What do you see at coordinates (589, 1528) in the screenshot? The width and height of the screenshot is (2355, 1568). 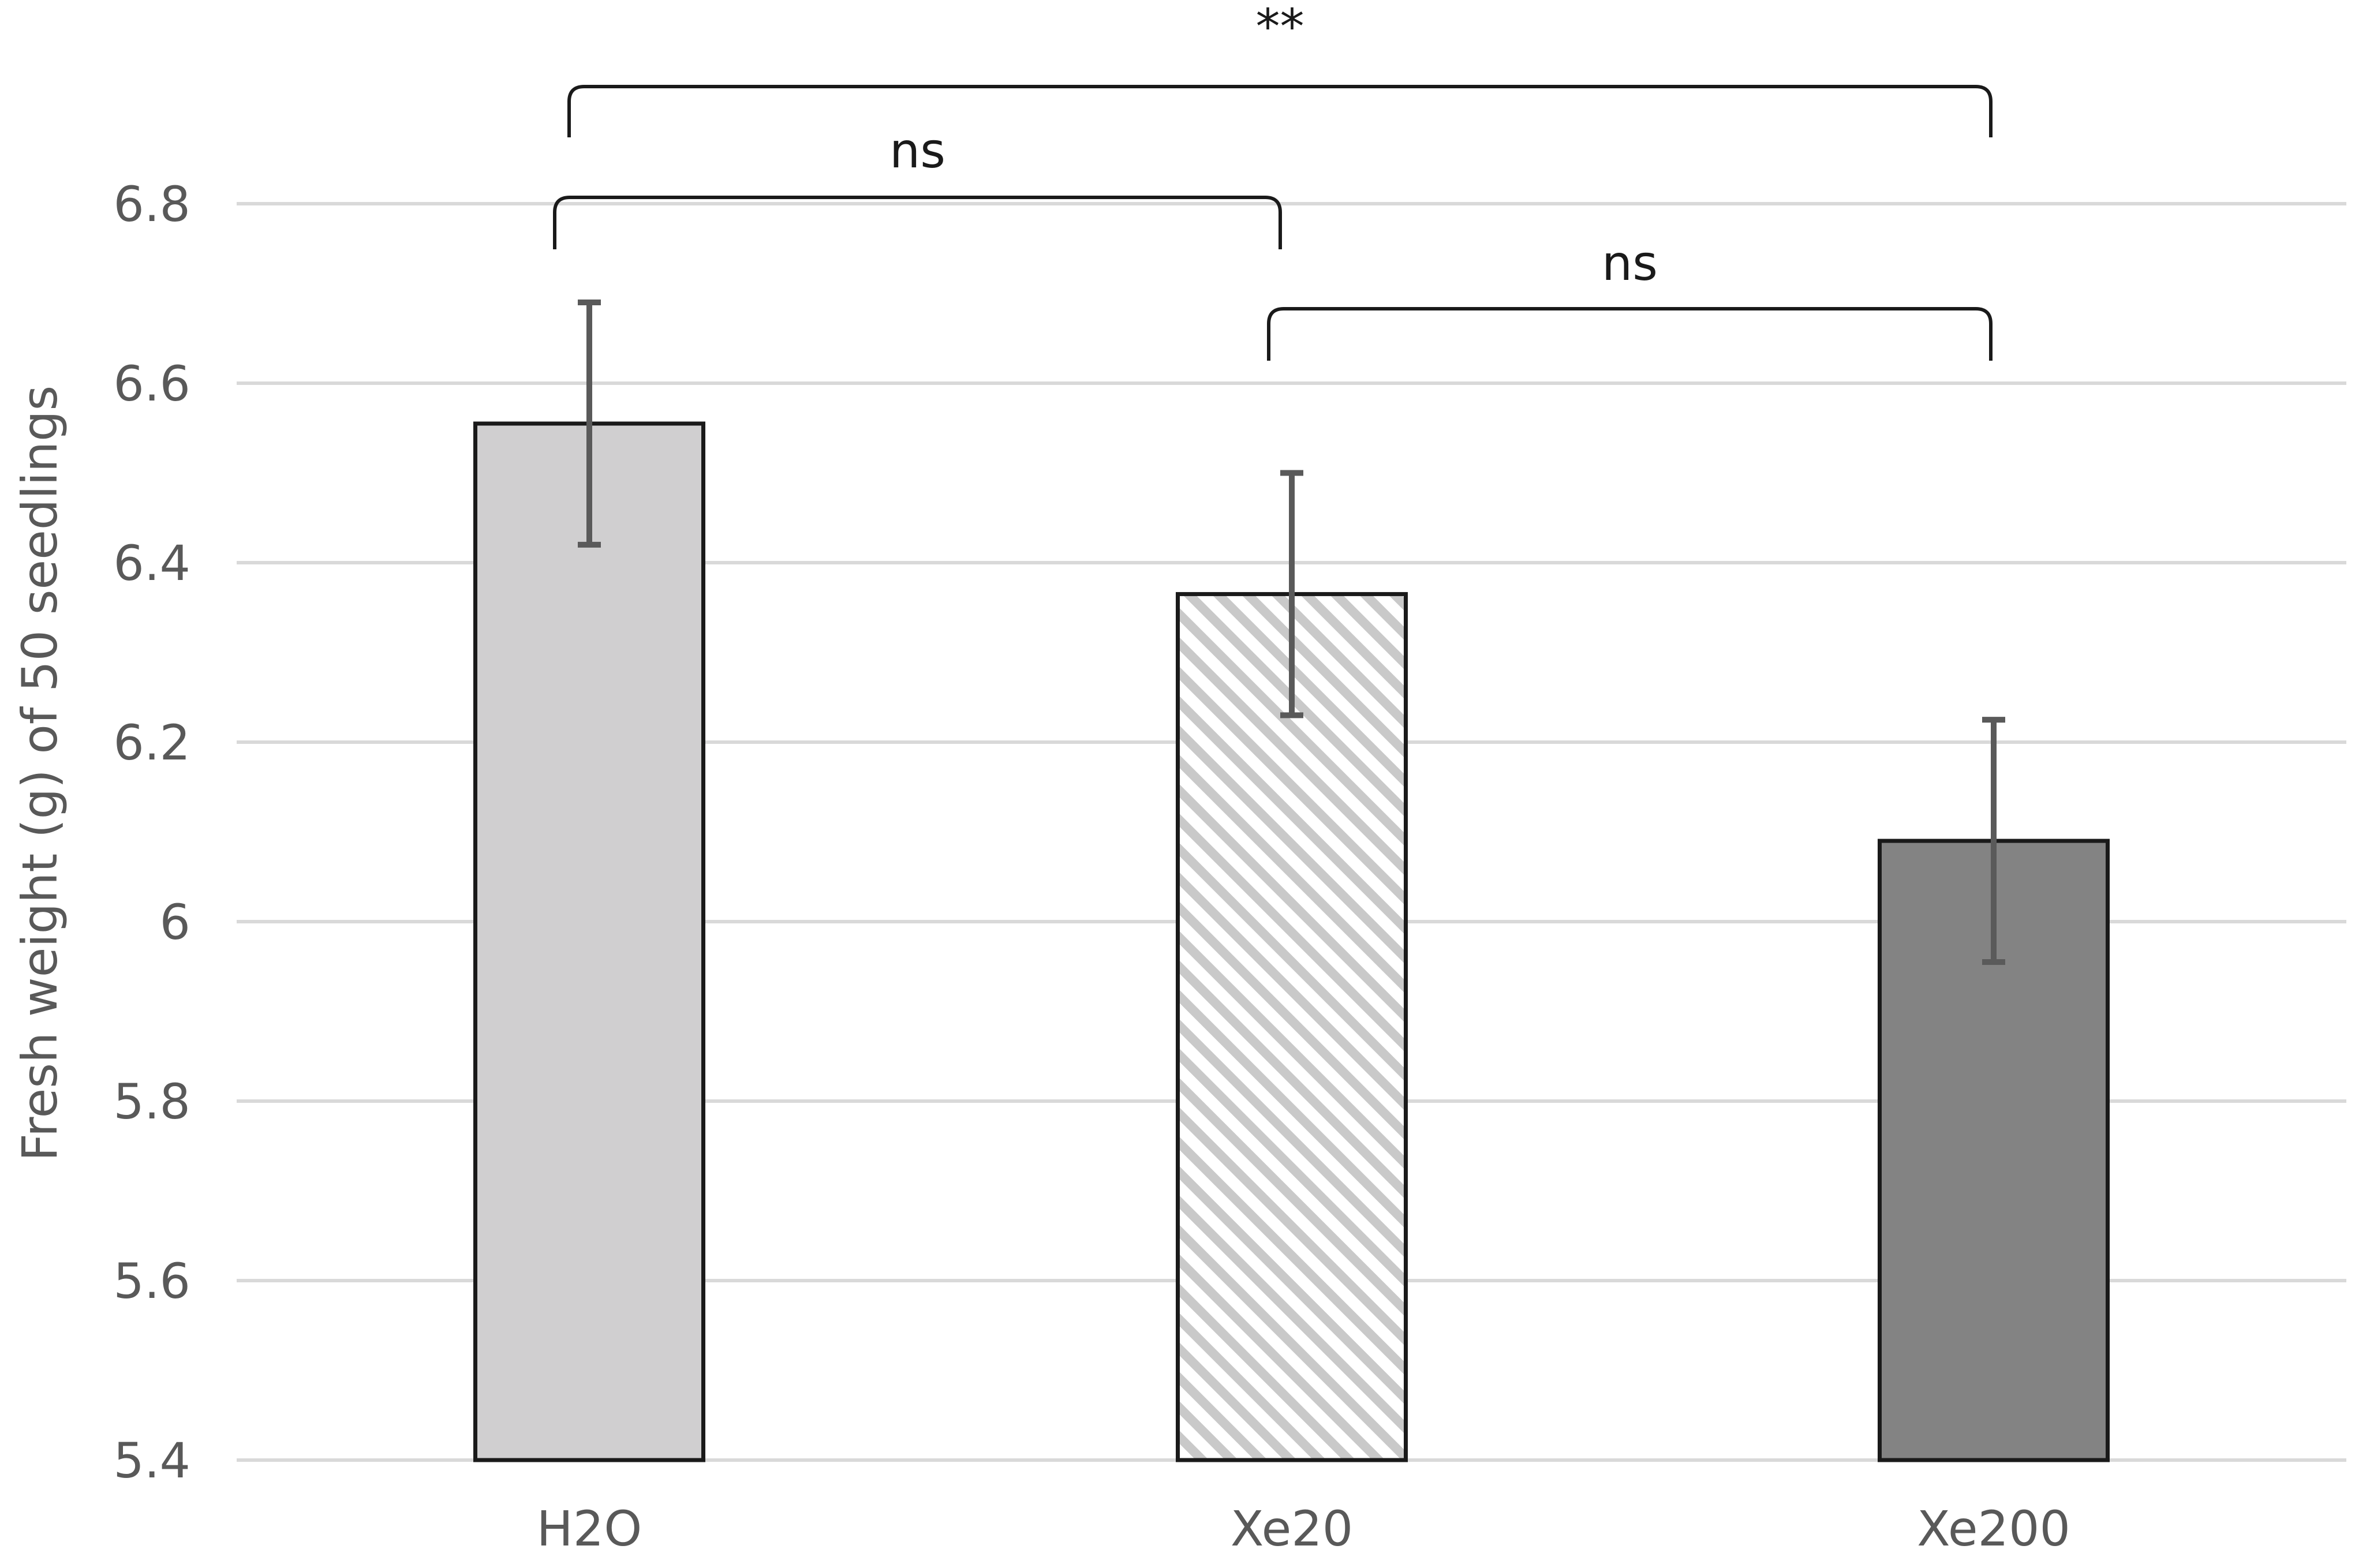 I see `x-tick-label: H2O` at bounding box center [589, 1528].